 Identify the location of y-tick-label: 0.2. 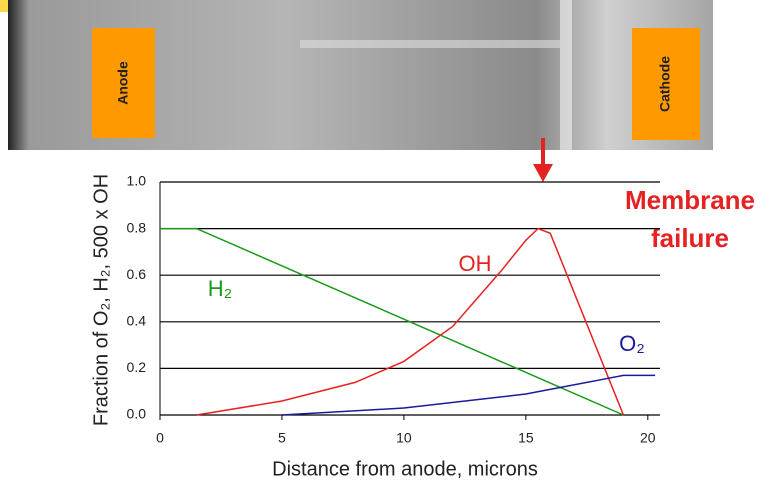
(137, 367).